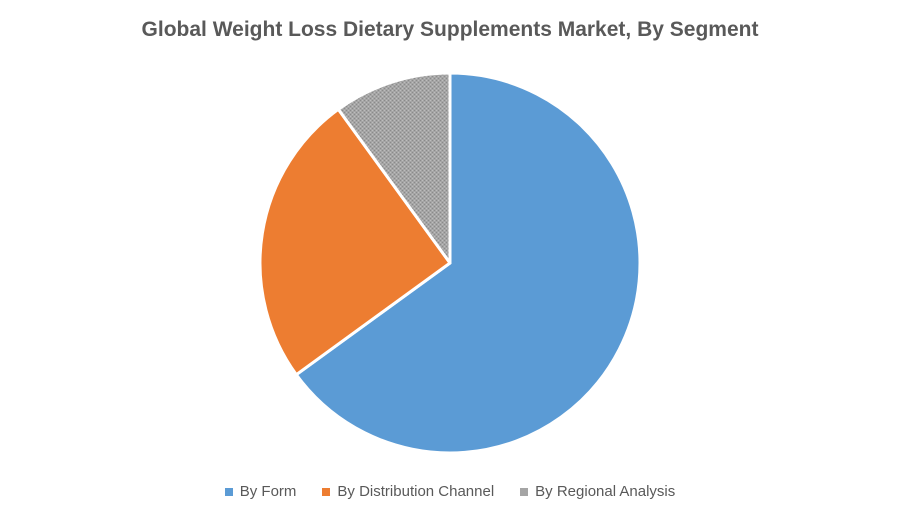 This screenshot has height=525, width=900. I want to click on legend-label-distribution-channel: By Distribution Channel, so click(416, 491).